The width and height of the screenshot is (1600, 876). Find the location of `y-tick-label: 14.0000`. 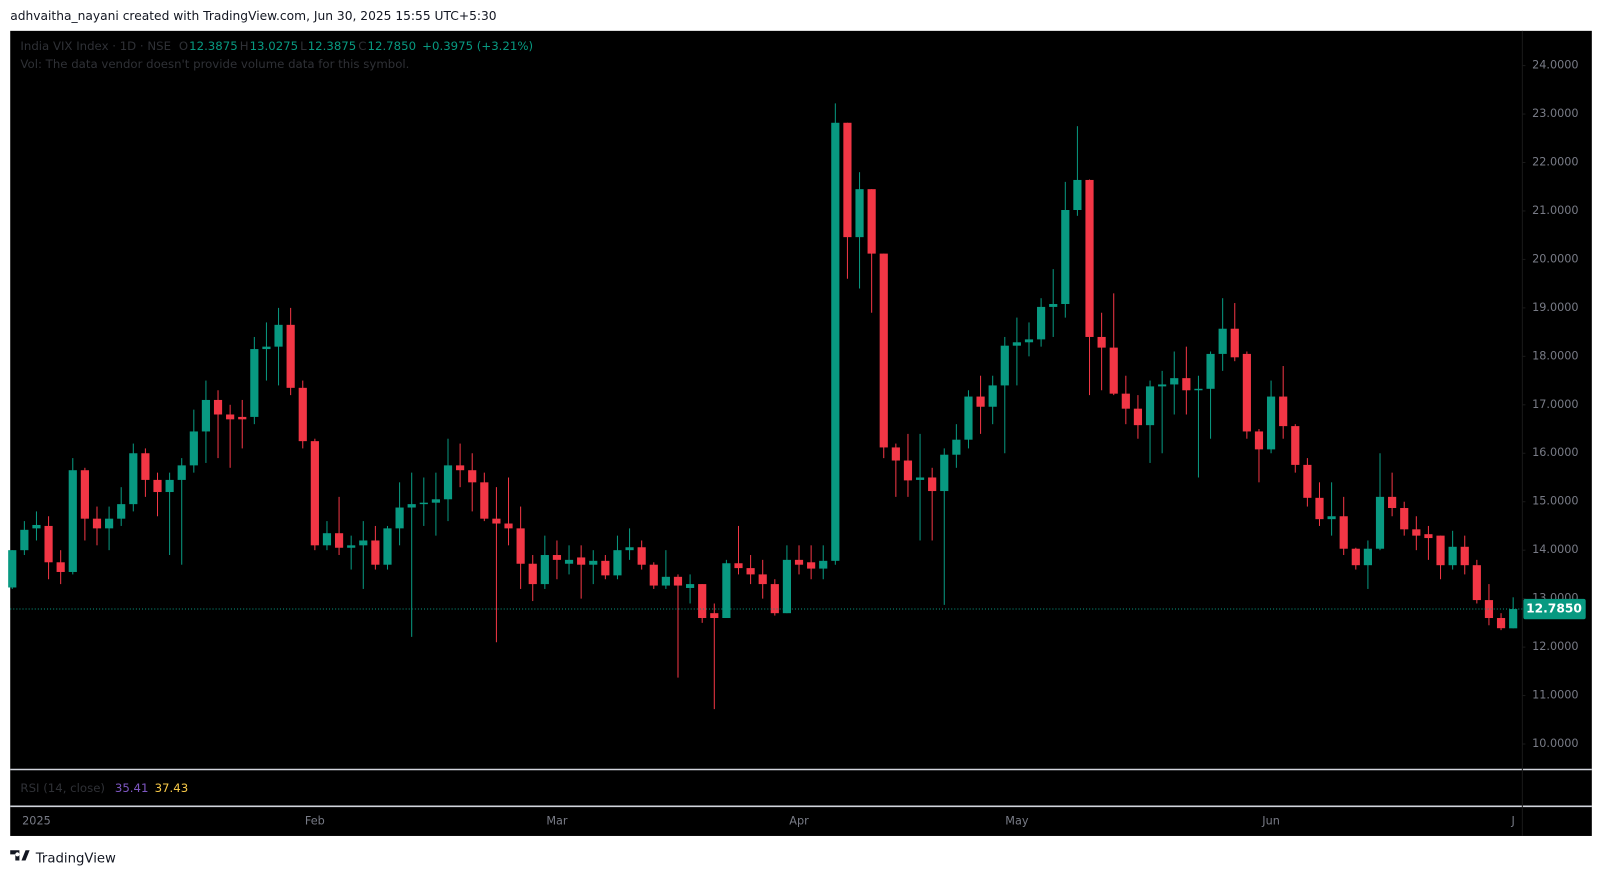

y-tick-label: 14.0000 is located at coordinates (1555, 549).